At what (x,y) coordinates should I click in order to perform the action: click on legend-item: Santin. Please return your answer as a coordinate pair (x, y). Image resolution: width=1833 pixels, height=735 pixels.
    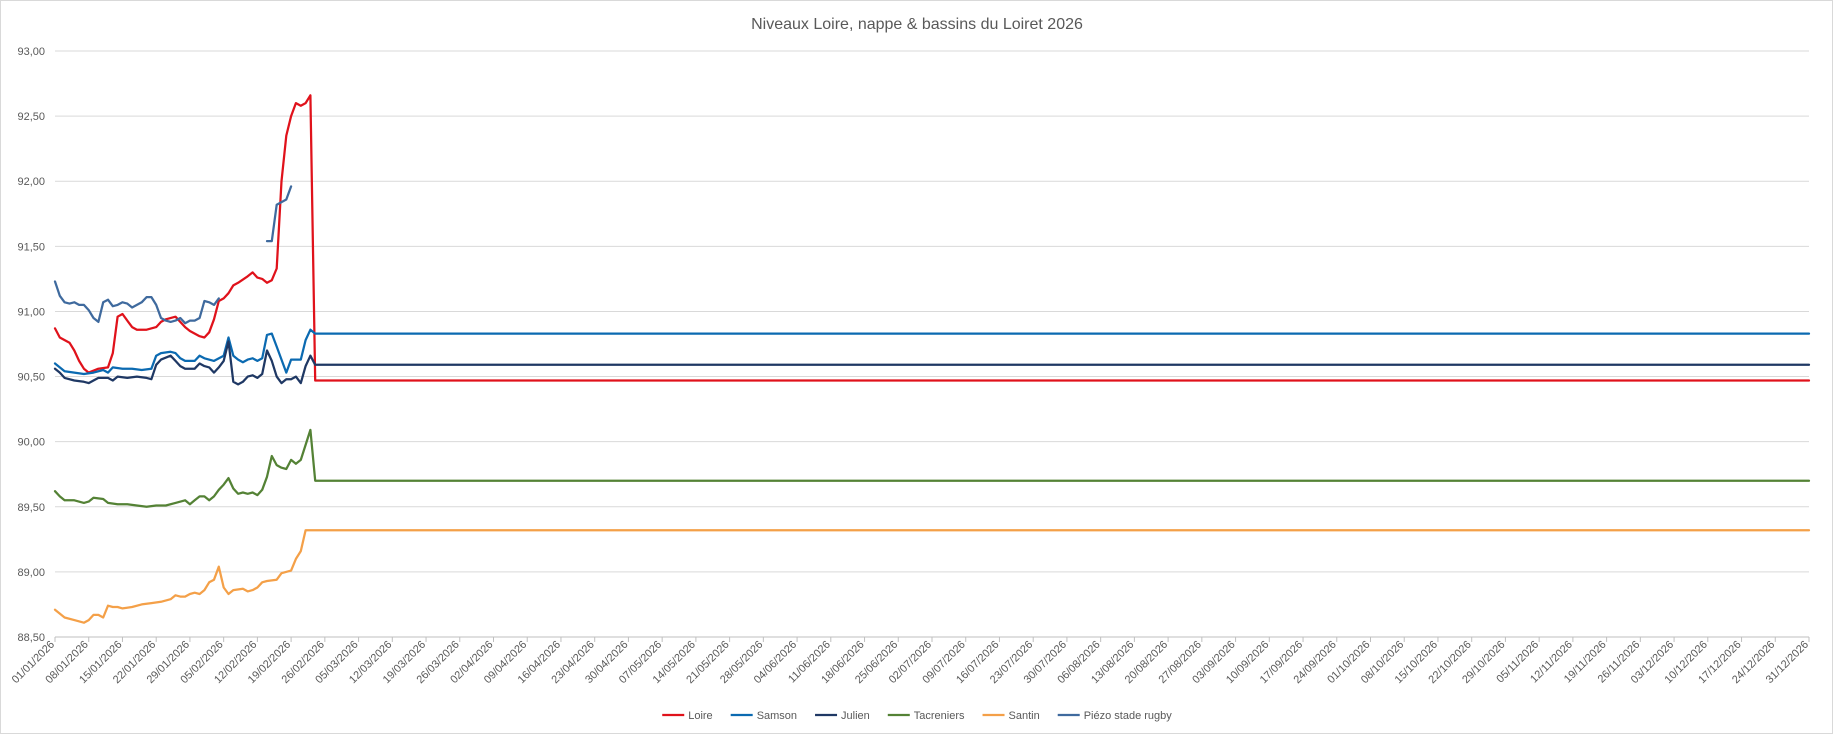
    Looking at the image, I should click on (1011, 716).